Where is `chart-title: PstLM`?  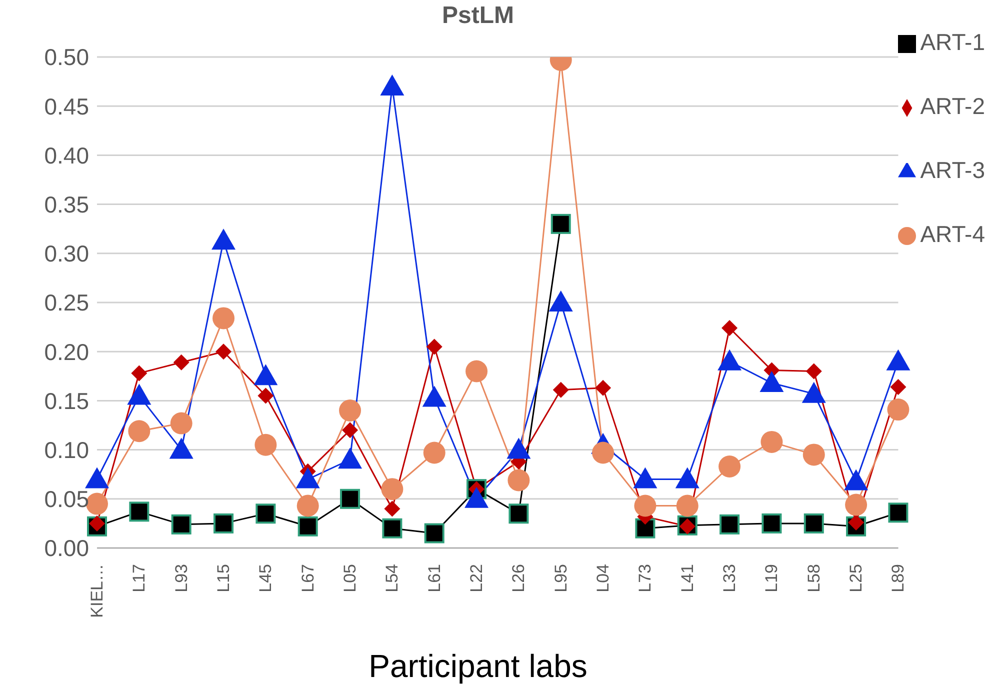 chart-title: PstLM is located at coordinates (478, 16).